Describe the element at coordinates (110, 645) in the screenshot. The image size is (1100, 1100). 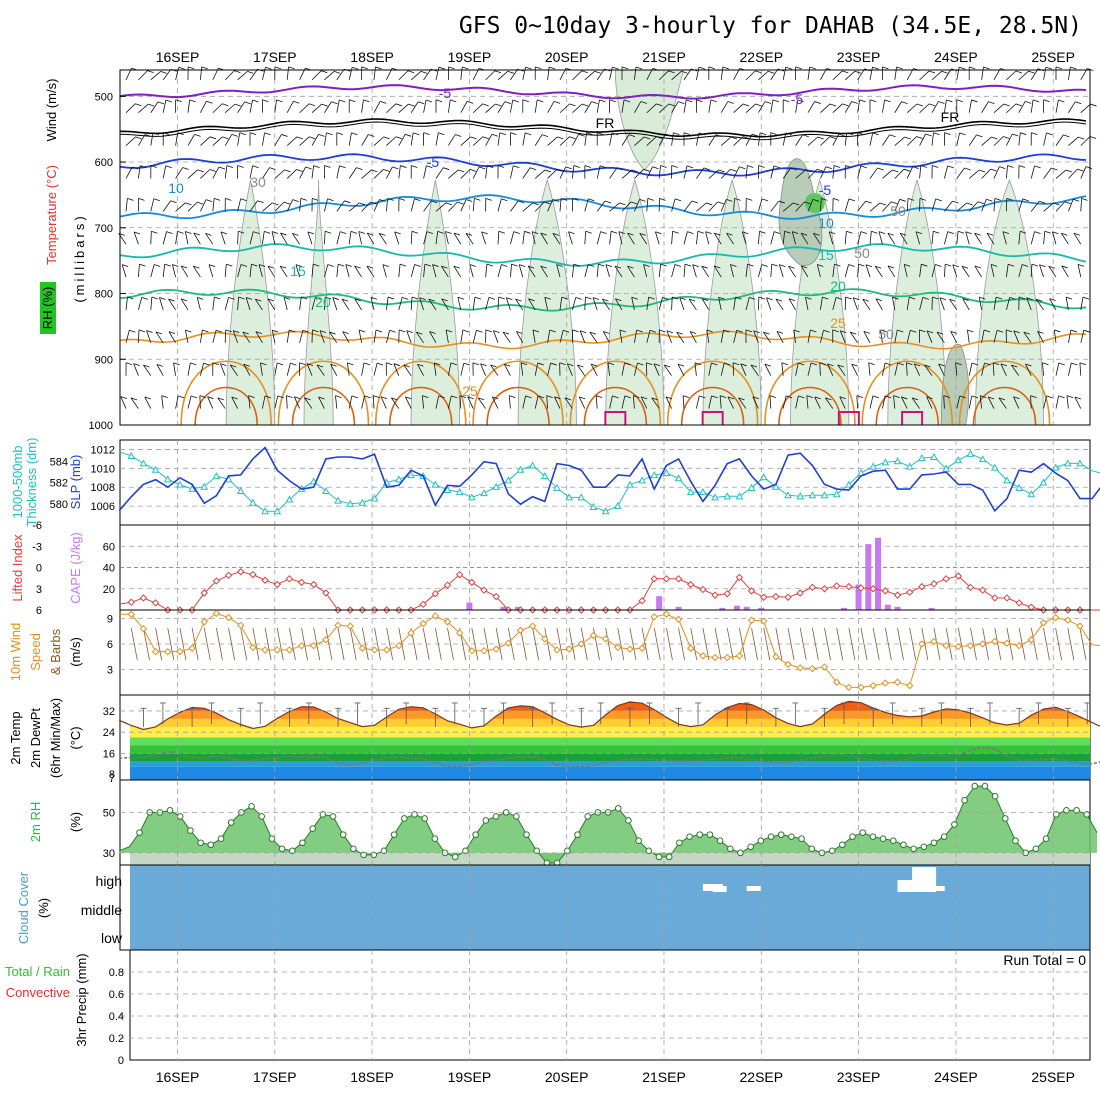
I see `wind10-tick: 6` at that location.